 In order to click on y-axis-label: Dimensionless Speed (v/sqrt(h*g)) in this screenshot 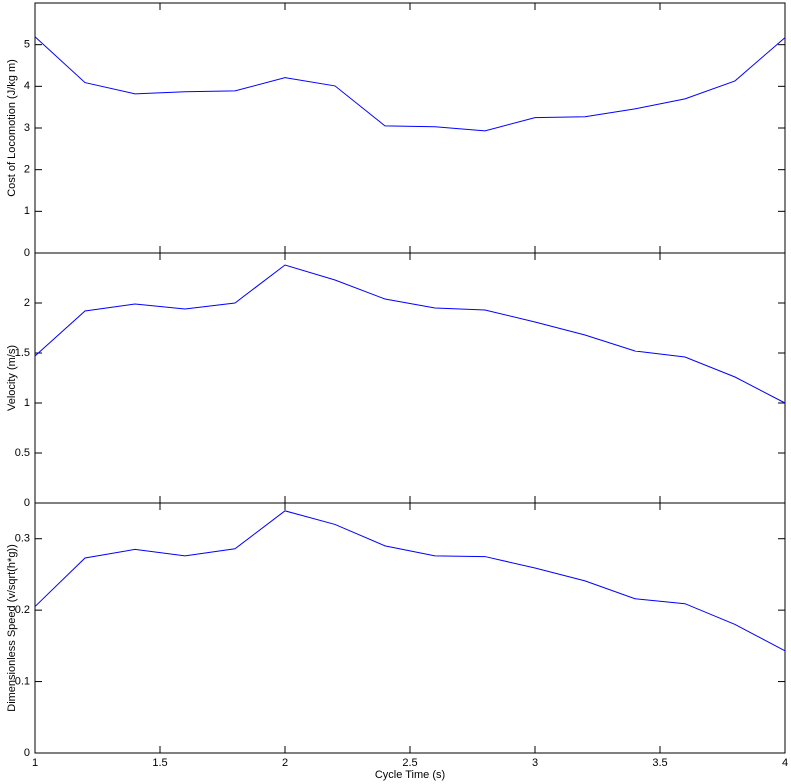, I will do `click(12, 628)`.